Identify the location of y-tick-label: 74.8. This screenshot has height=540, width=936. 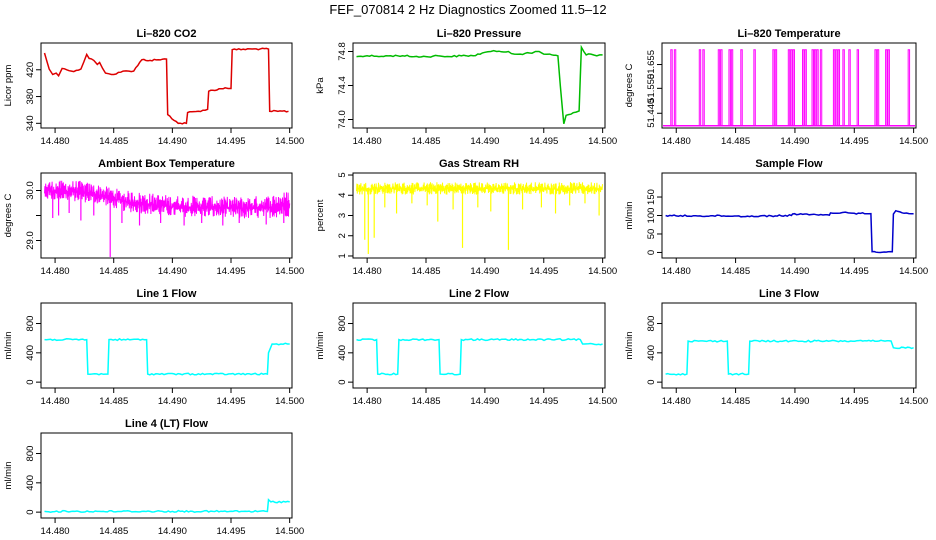
(342, 51).